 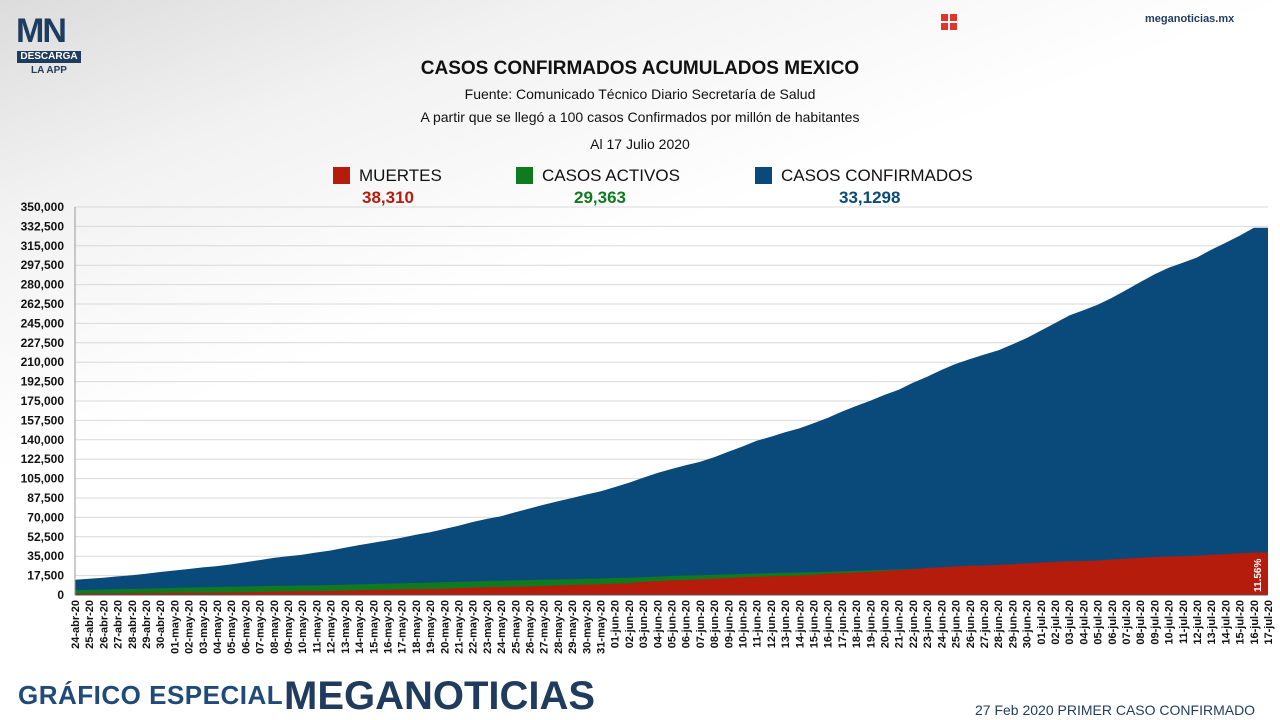 What do you see at coordinates (843, 624) in the screenshot?
I see `x-tick-label: 17-jun-20` at bounding box center [843, 624].